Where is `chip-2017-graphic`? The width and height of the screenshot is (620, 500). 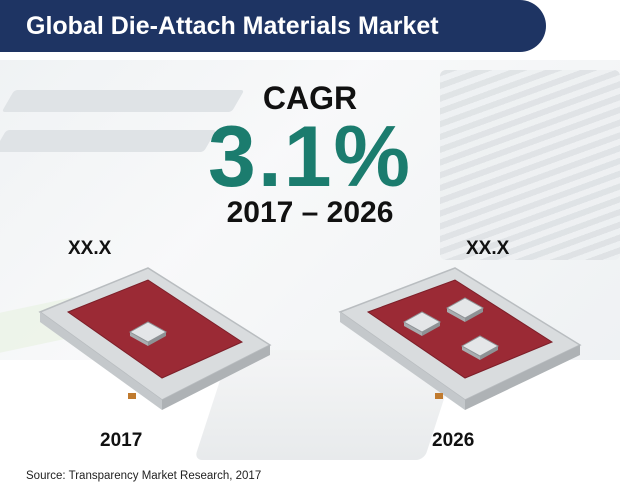 chip-2017-graphic is located at coordinates (155, 338).